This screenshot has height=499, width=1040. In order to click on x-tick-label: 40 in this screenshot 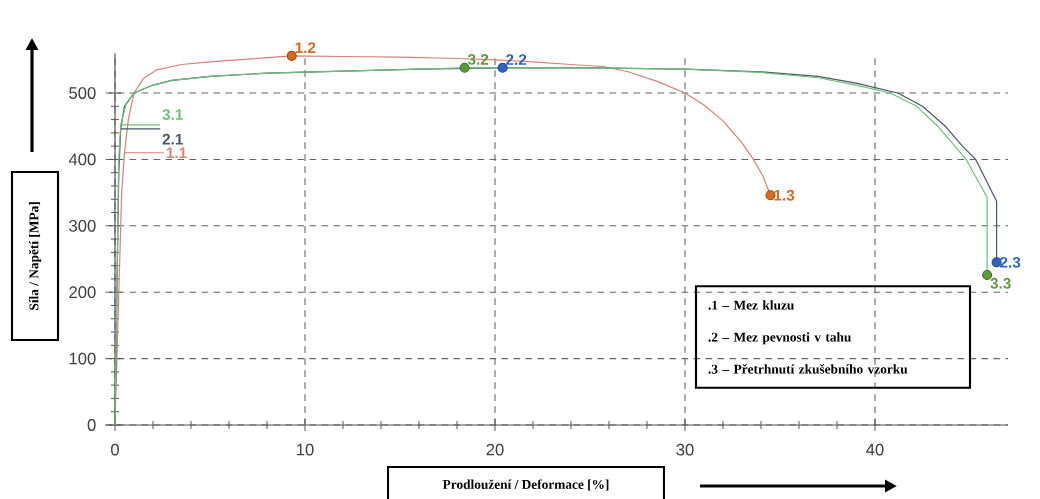, I will do `click(875, 449)`.